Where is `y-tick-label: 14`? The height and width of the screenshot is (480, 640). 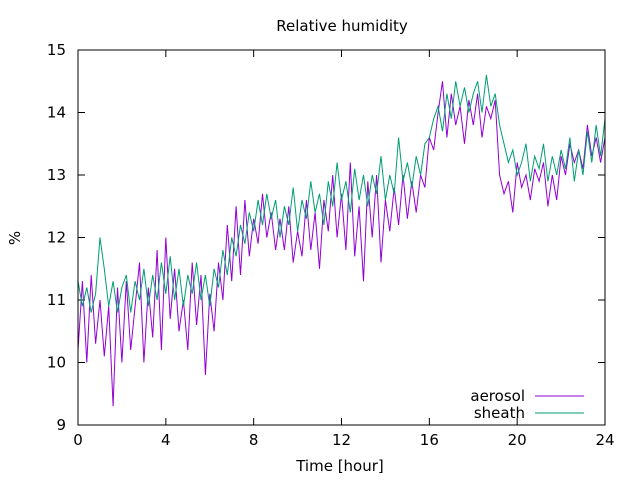
y-tick-label: 14 is located at coordinates (56, 113).